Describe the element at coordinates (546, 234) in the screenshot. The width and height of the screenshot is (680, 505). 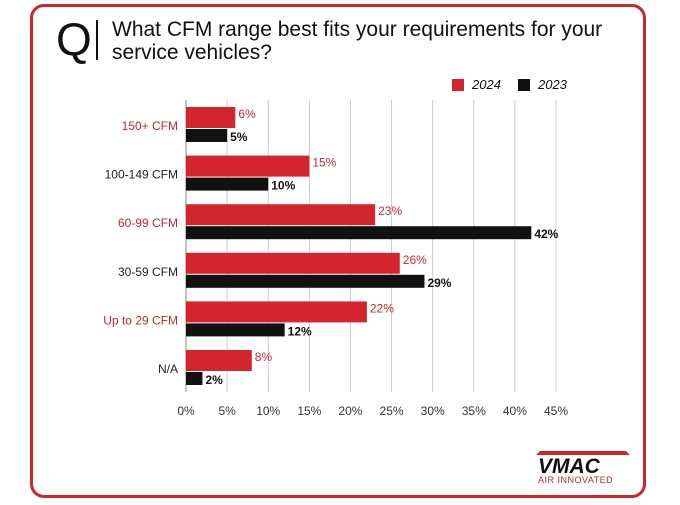
I see `data-label-2023-2: 42%` at that location.